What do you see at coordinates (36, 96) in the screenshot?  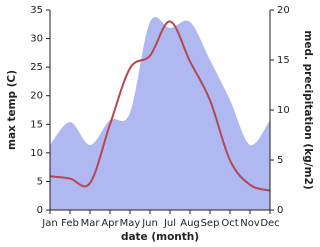 I see `y-tick-label: 20` at bounding box center [36, 96].